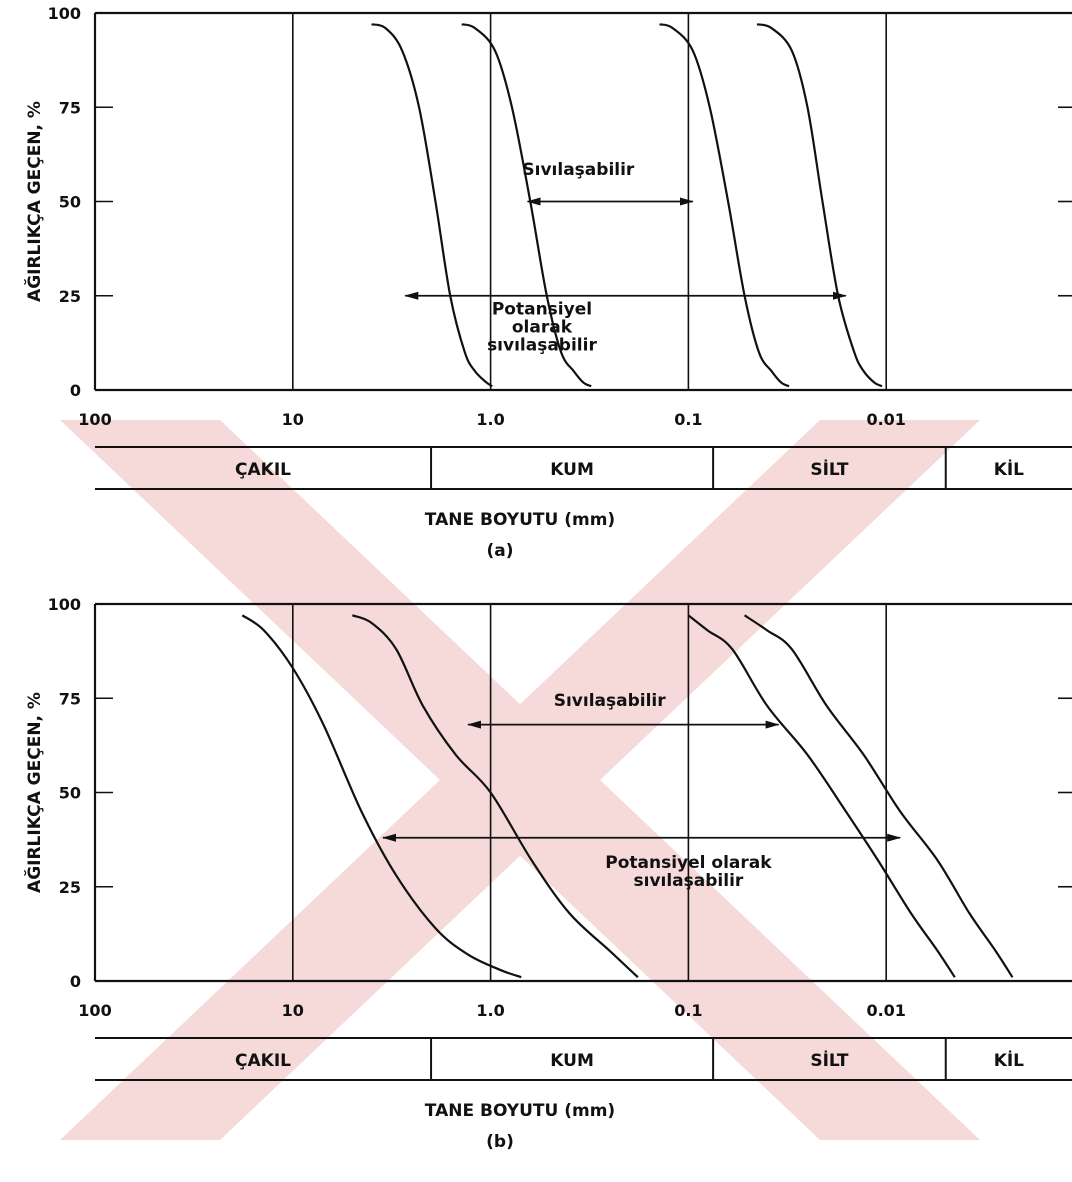  What do you see at coordinates (542, 310) in the screenshot?
I see `annotation-text: Potansiyel` at bounding box center [542, 310].